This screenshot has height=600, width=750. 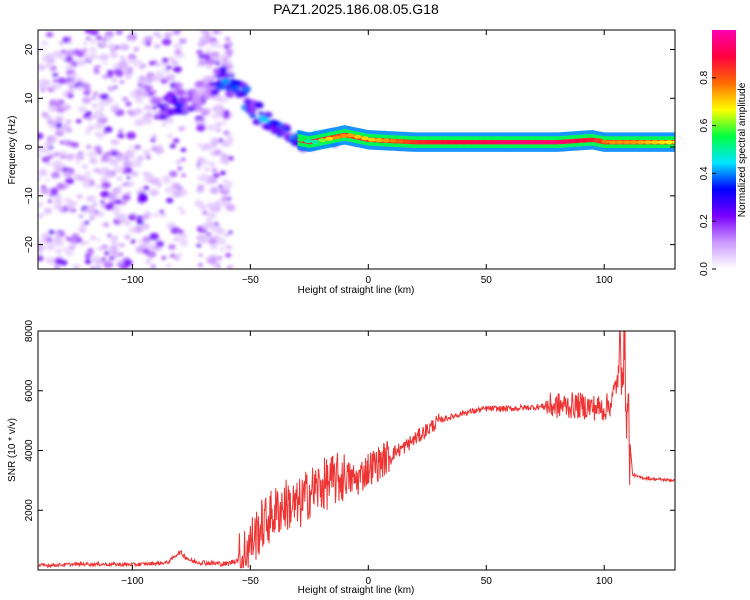 What do you see at coordinates (29, 147) in the screenshot?
I see `y-tick-label: 0` at bounding box center [29, 147].